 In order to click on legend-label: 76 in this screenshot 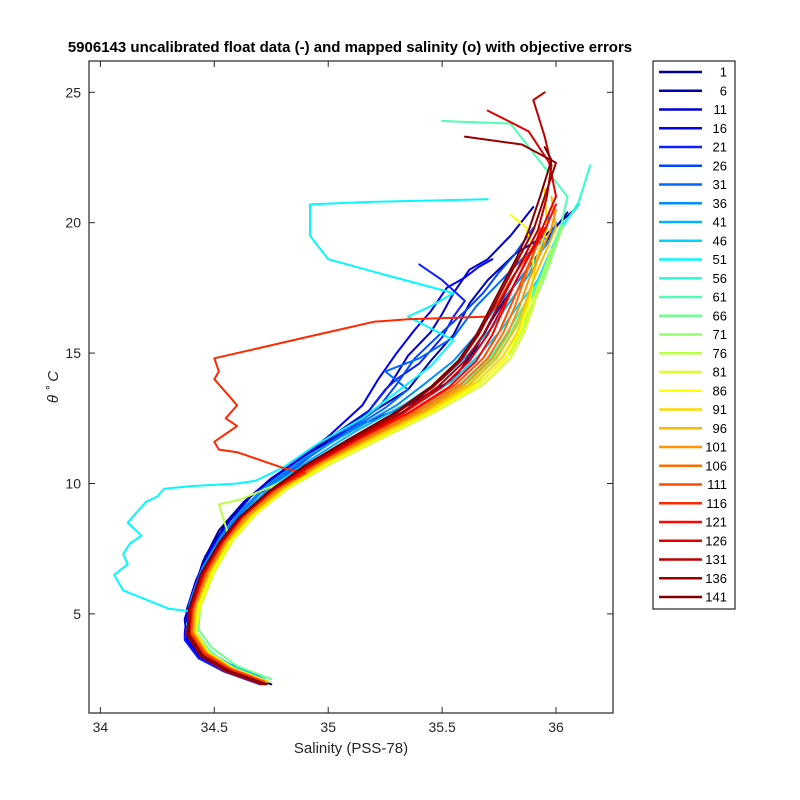, I will do `click(720, 353)`.